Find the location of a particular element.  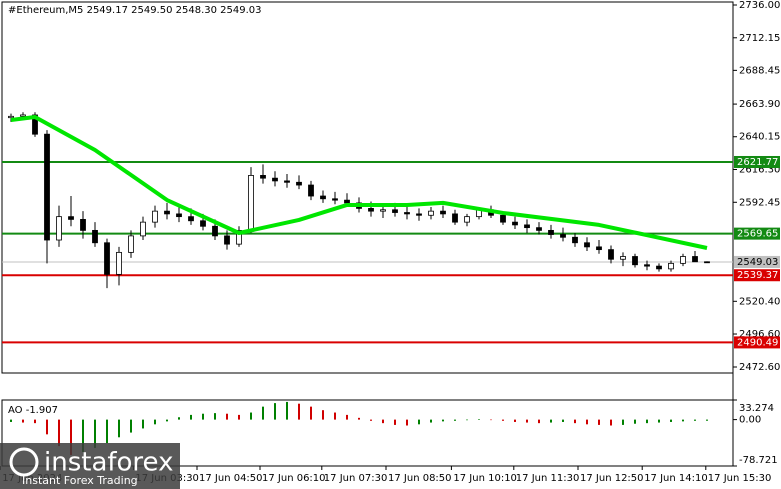

y-tick-label: 2592.45 is located at coordinates (759, 202).